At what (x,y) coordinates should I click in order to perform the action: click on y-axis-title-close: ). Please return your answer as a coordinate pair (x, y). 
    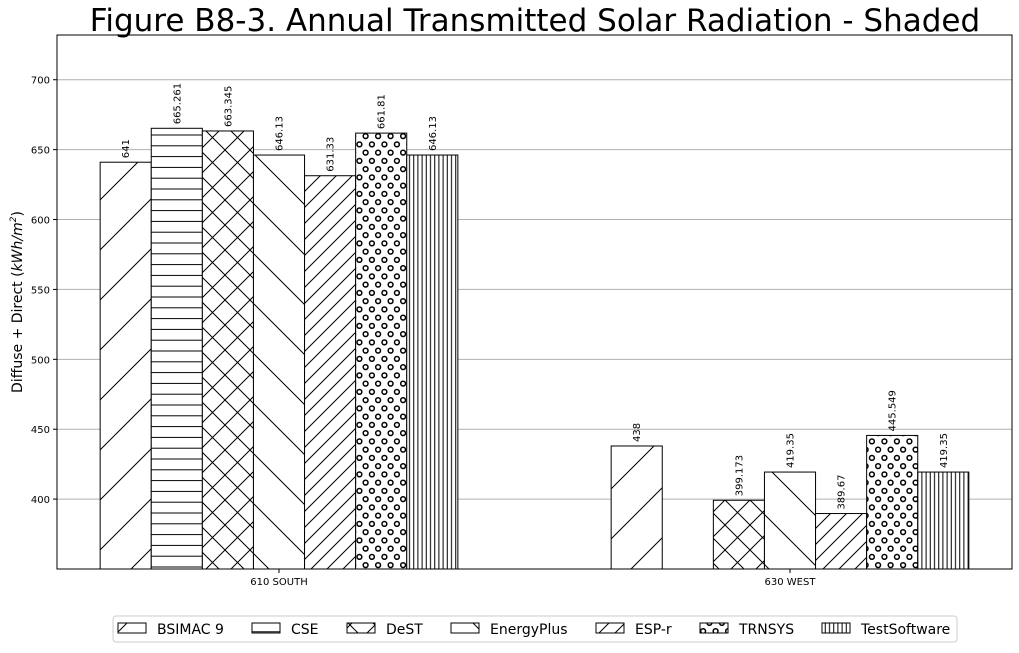
    Looking at the image, I should click on (18, 213).